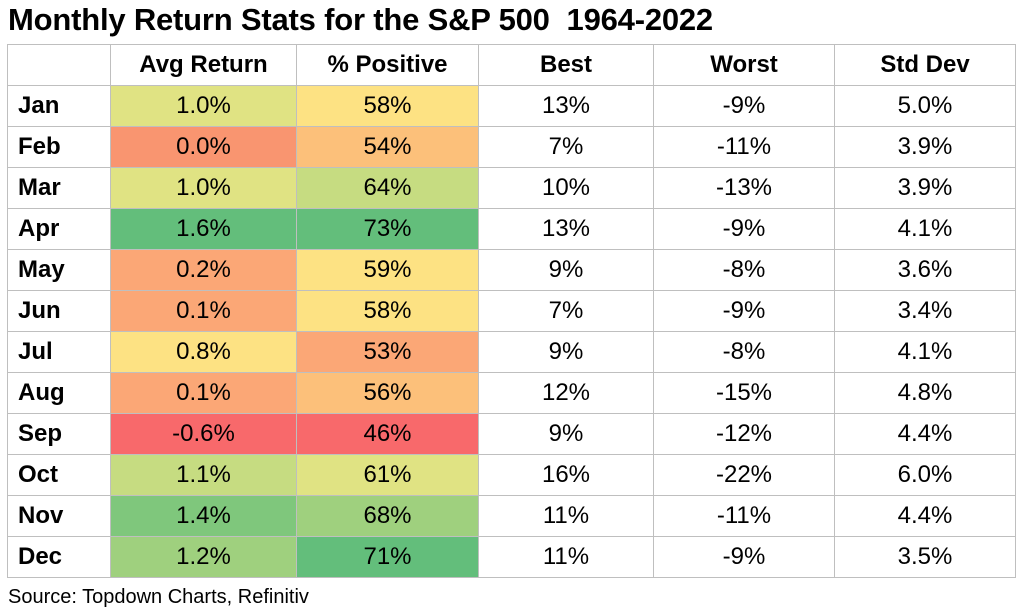 The width and height of the screenshot is (1024, 614). I want to click on worst-cell: -22%, so click(744, 475).